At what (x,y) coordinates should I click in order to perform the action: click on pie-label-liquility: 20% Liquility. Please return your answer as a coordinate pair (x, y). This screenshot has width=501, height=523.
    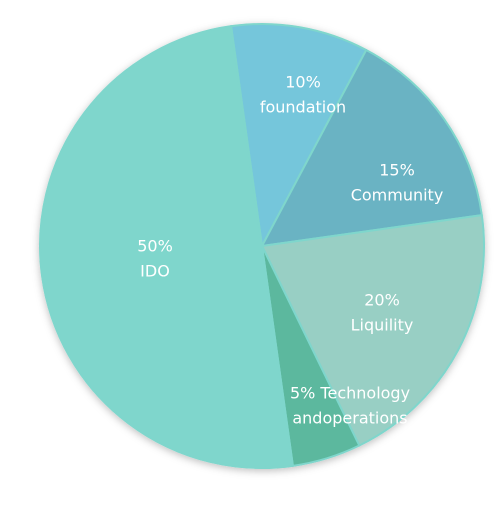
    Looking at the image, I should click on (382, 313).